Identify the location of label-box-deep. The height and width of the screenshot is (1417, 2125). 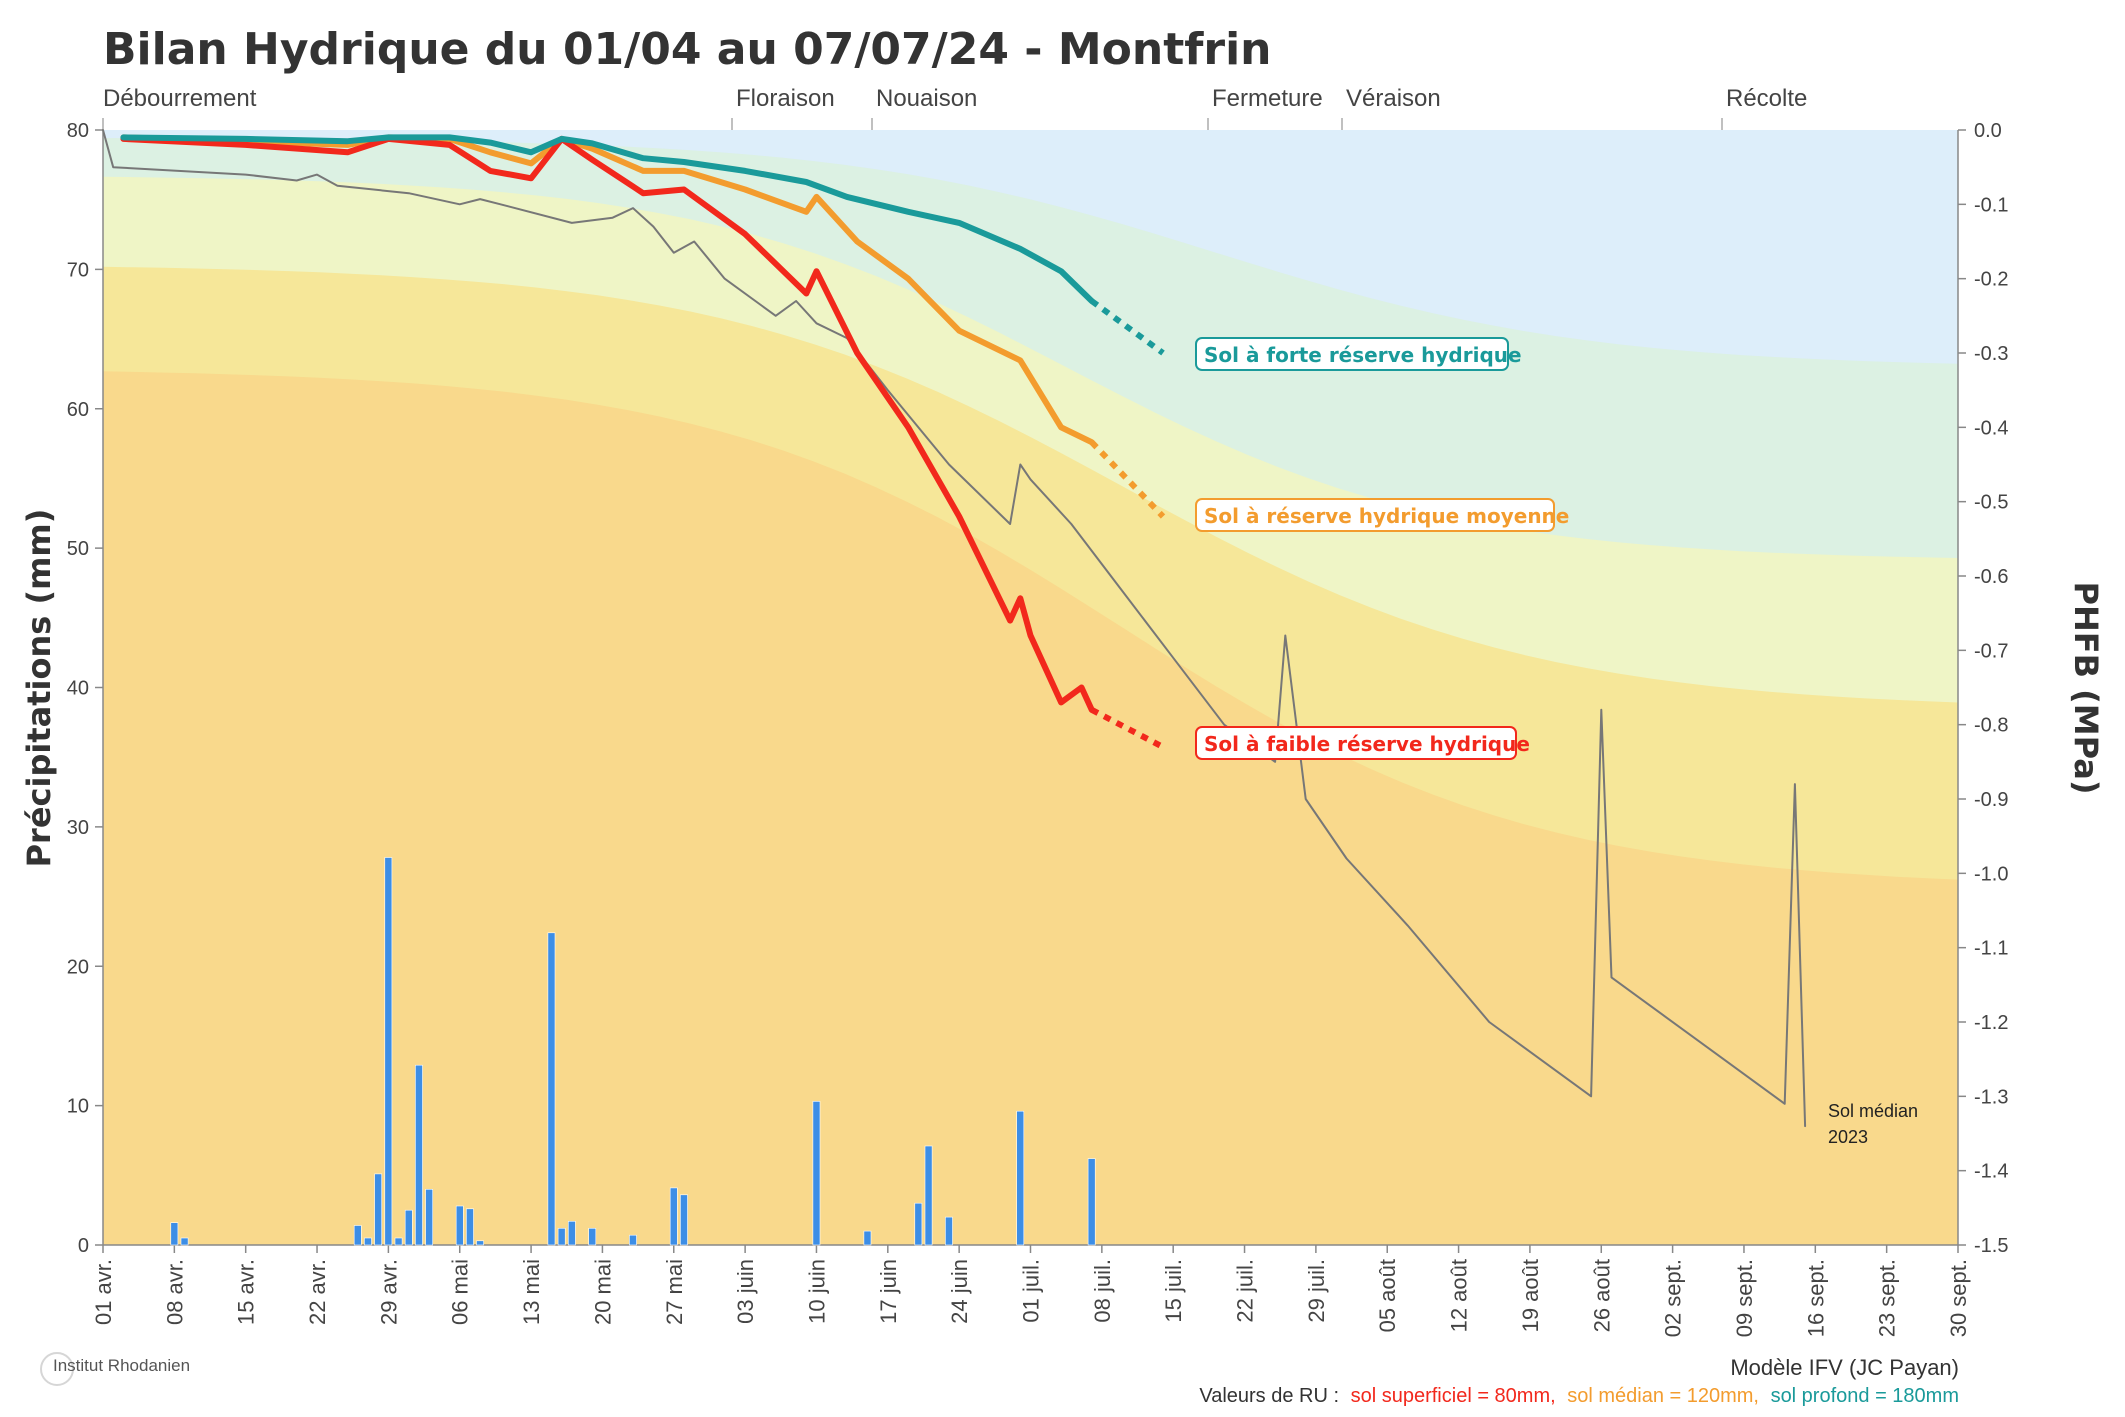
(1352, 354).